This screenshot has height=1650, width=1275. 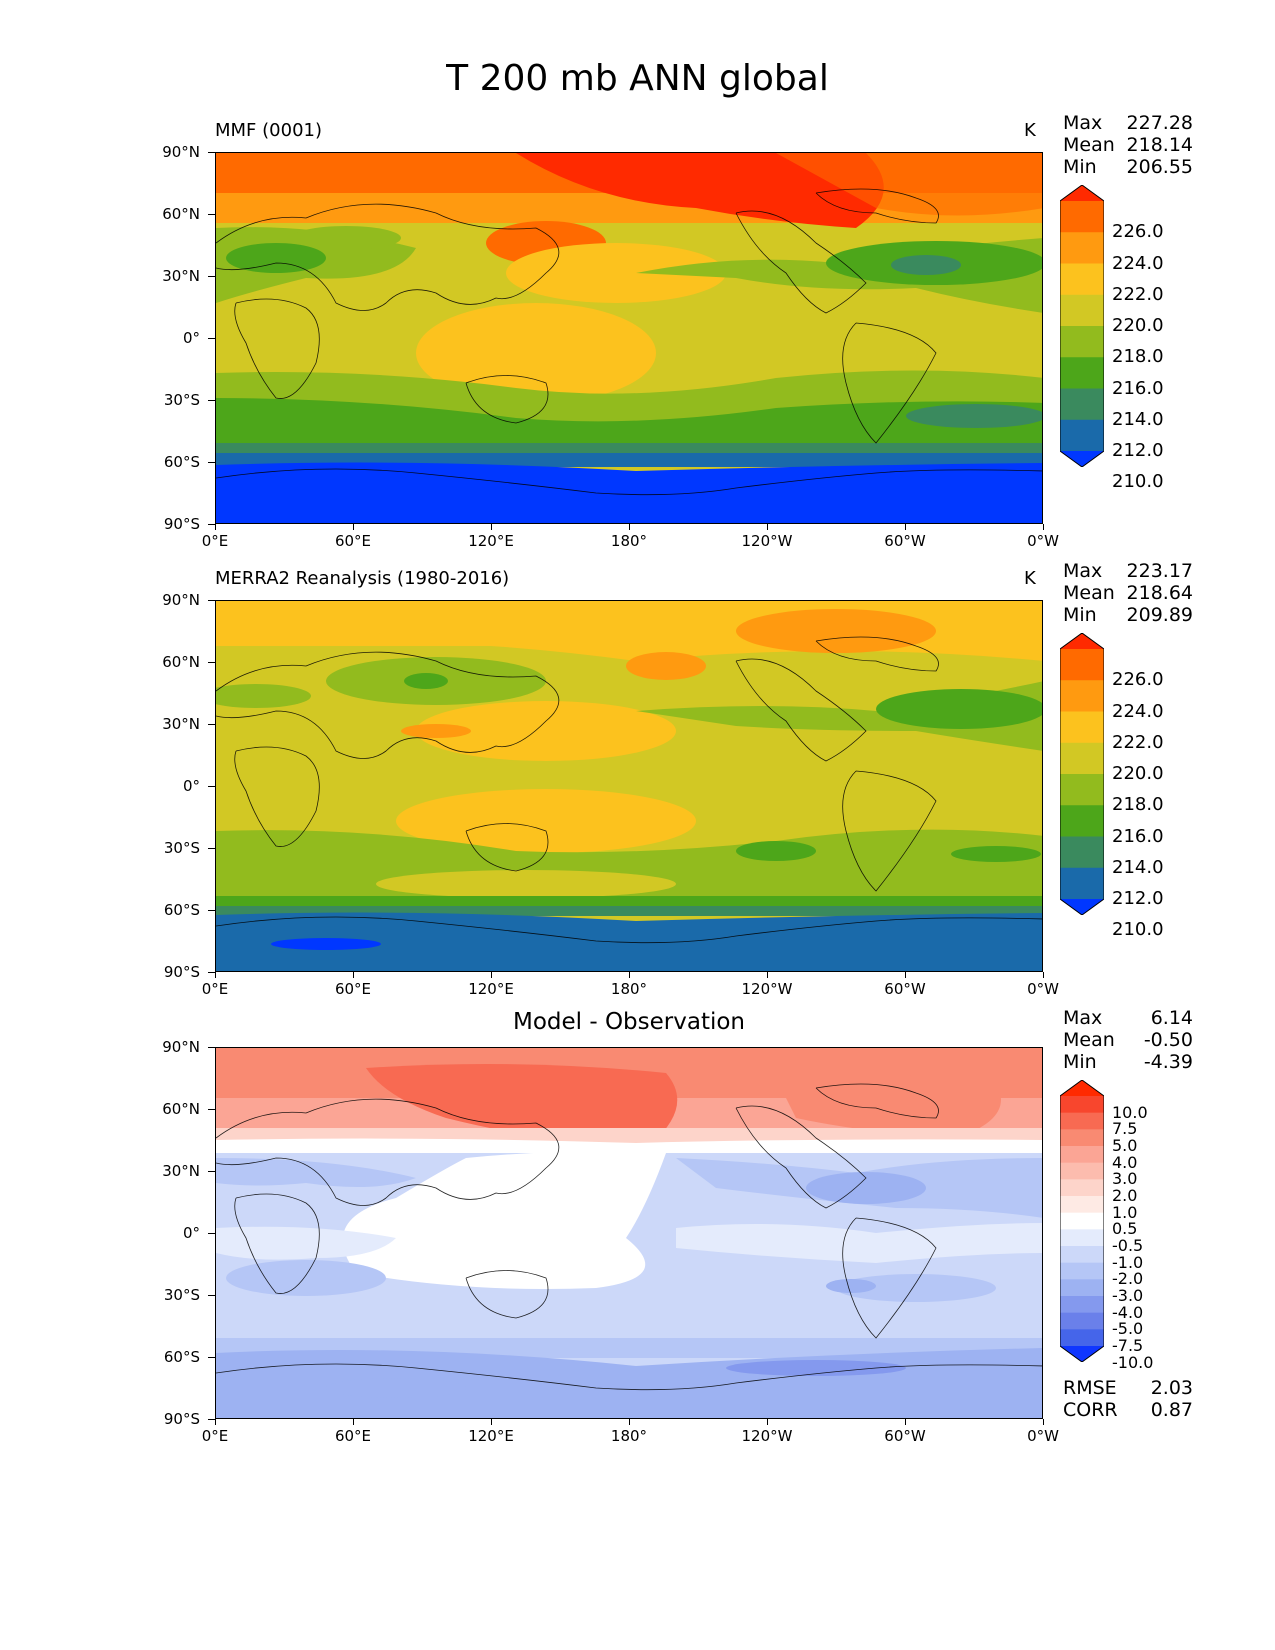 What do you see at coordinates (1128, 145) in the screenshot?
I see `stats-block: Max 227.28 Mean 218.14 Min 206.55` at bounding box center [1128, 145].